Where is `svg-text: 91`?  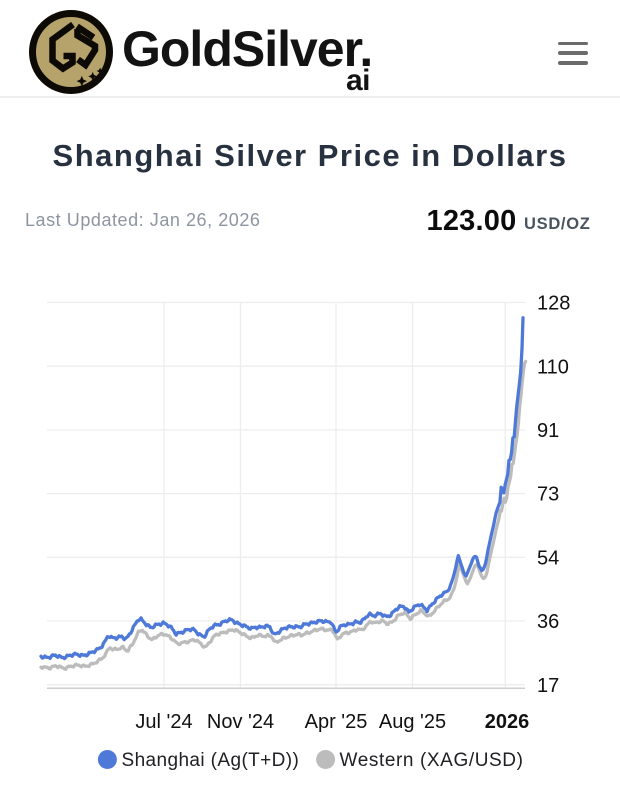 svg-text: 91 is located at coordinates (548, 431).